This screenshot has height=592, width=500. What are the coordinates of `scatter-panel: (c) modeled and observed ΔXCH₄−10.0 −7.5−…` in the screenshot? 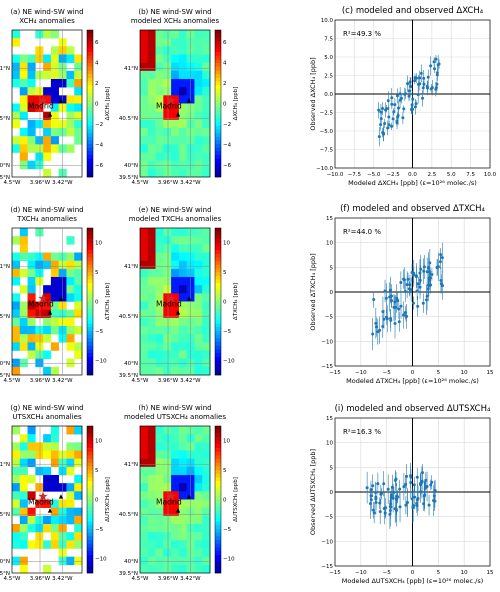 It's located at (403, 96).